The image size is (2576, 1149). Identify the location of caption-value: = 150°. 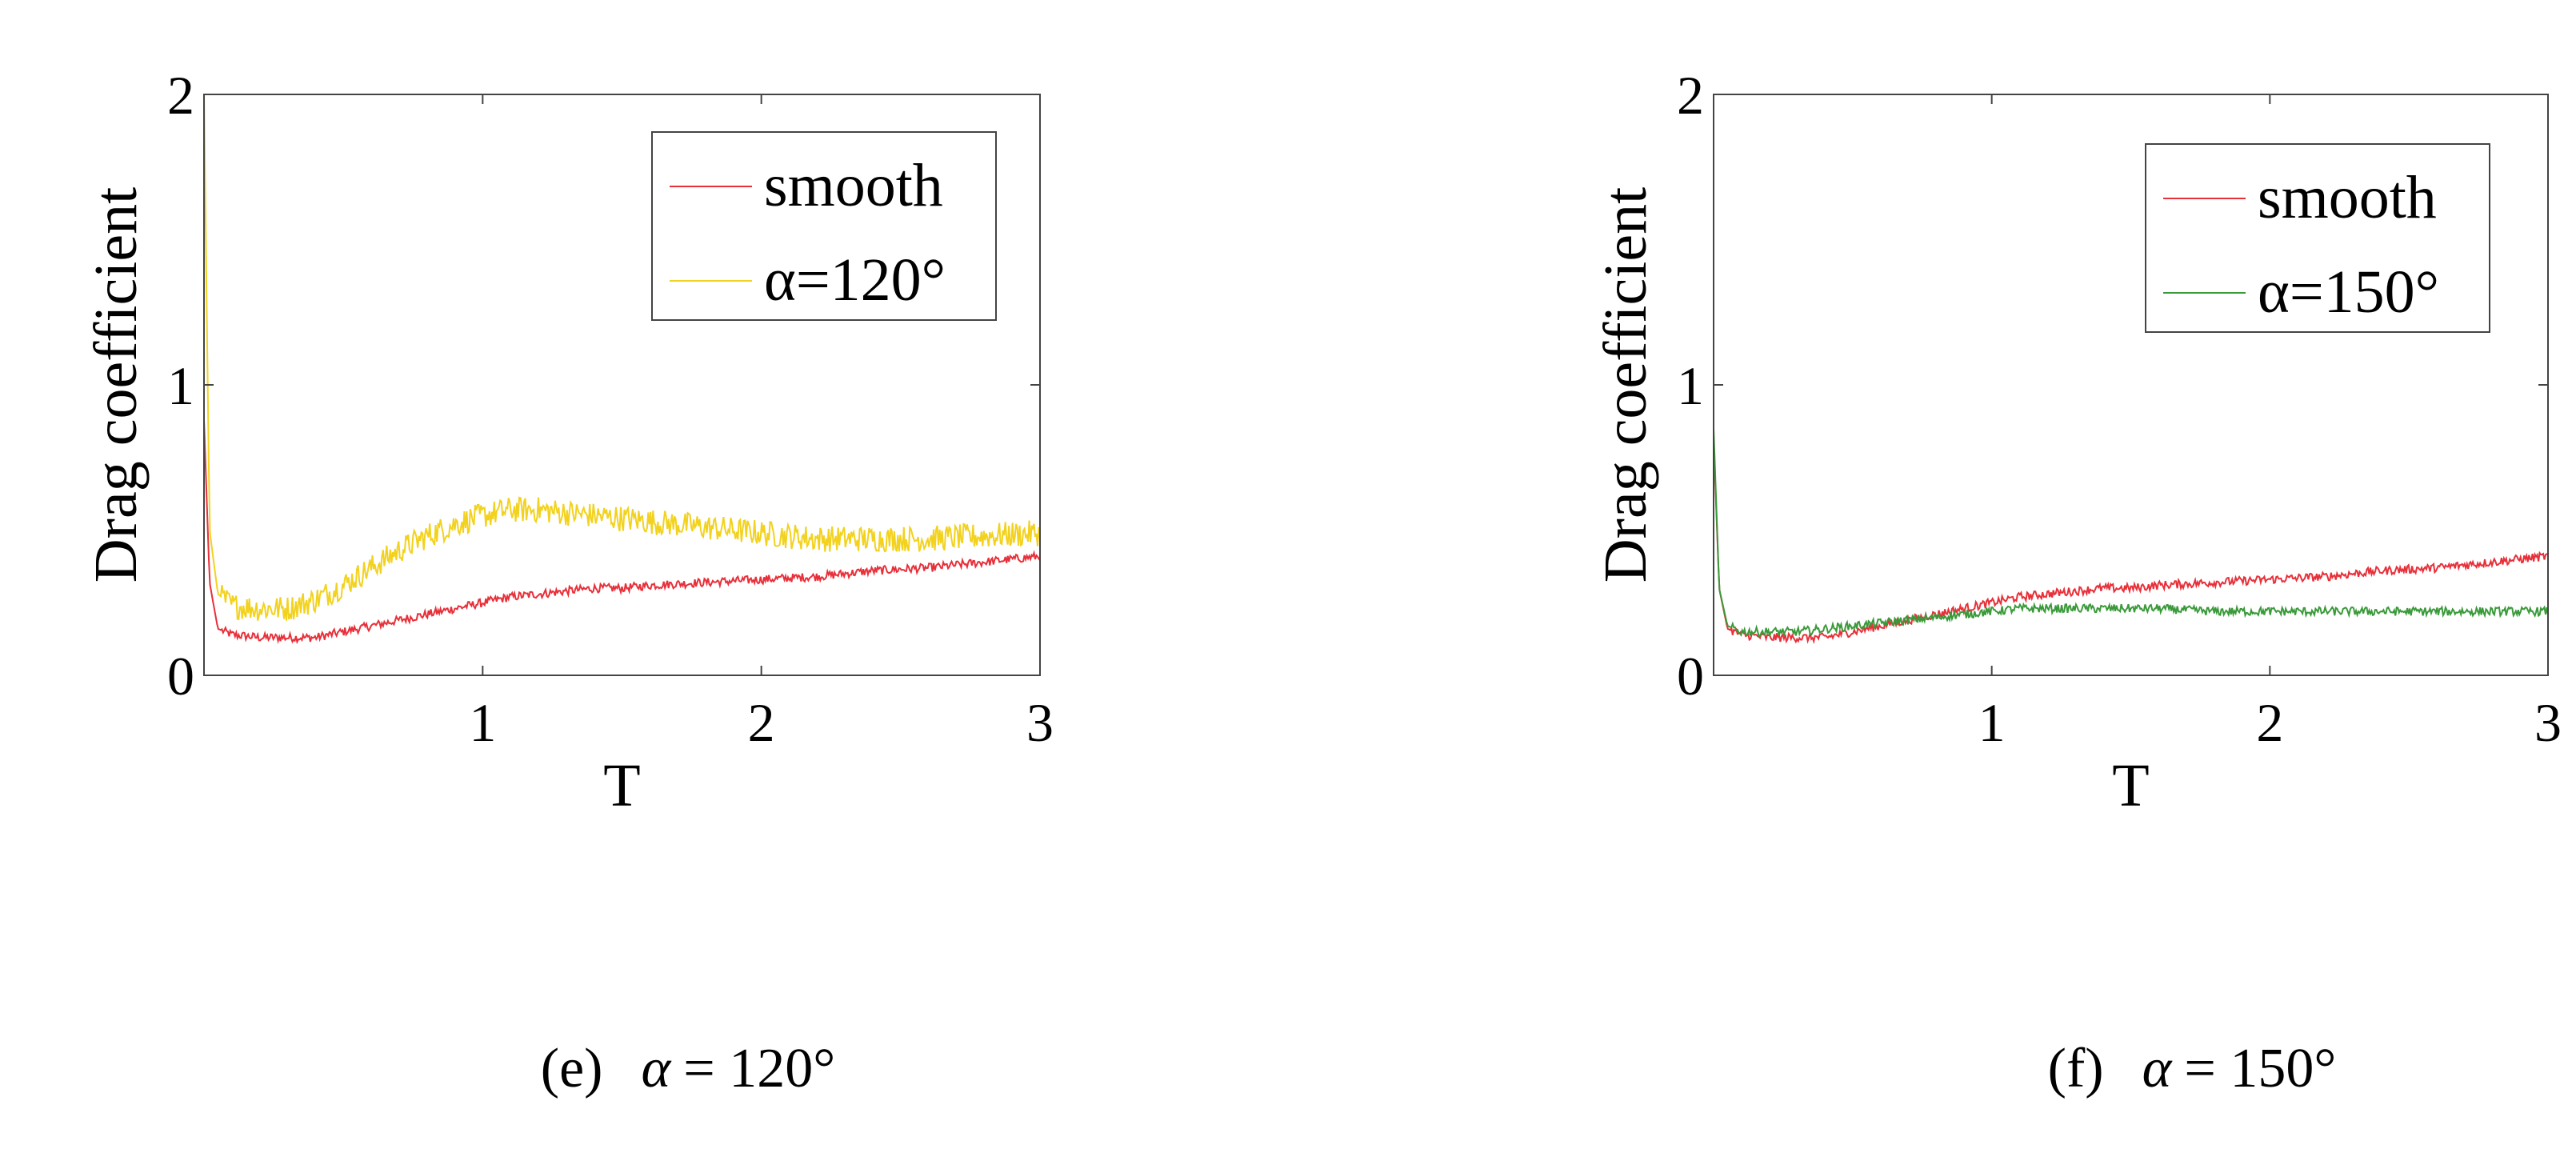
(2260, 1068).